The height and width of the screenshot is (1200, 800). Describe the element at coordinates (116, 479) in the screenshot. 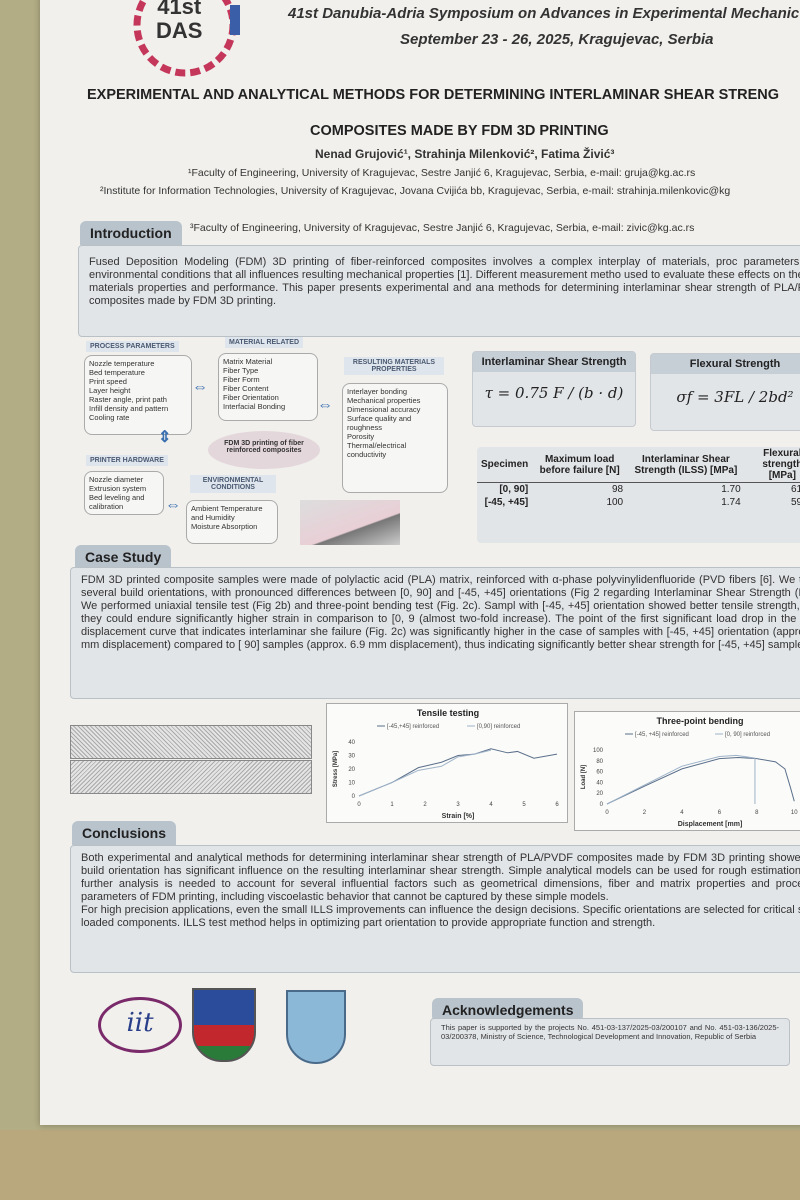

I see `item: Nozzle diameter` at that location.